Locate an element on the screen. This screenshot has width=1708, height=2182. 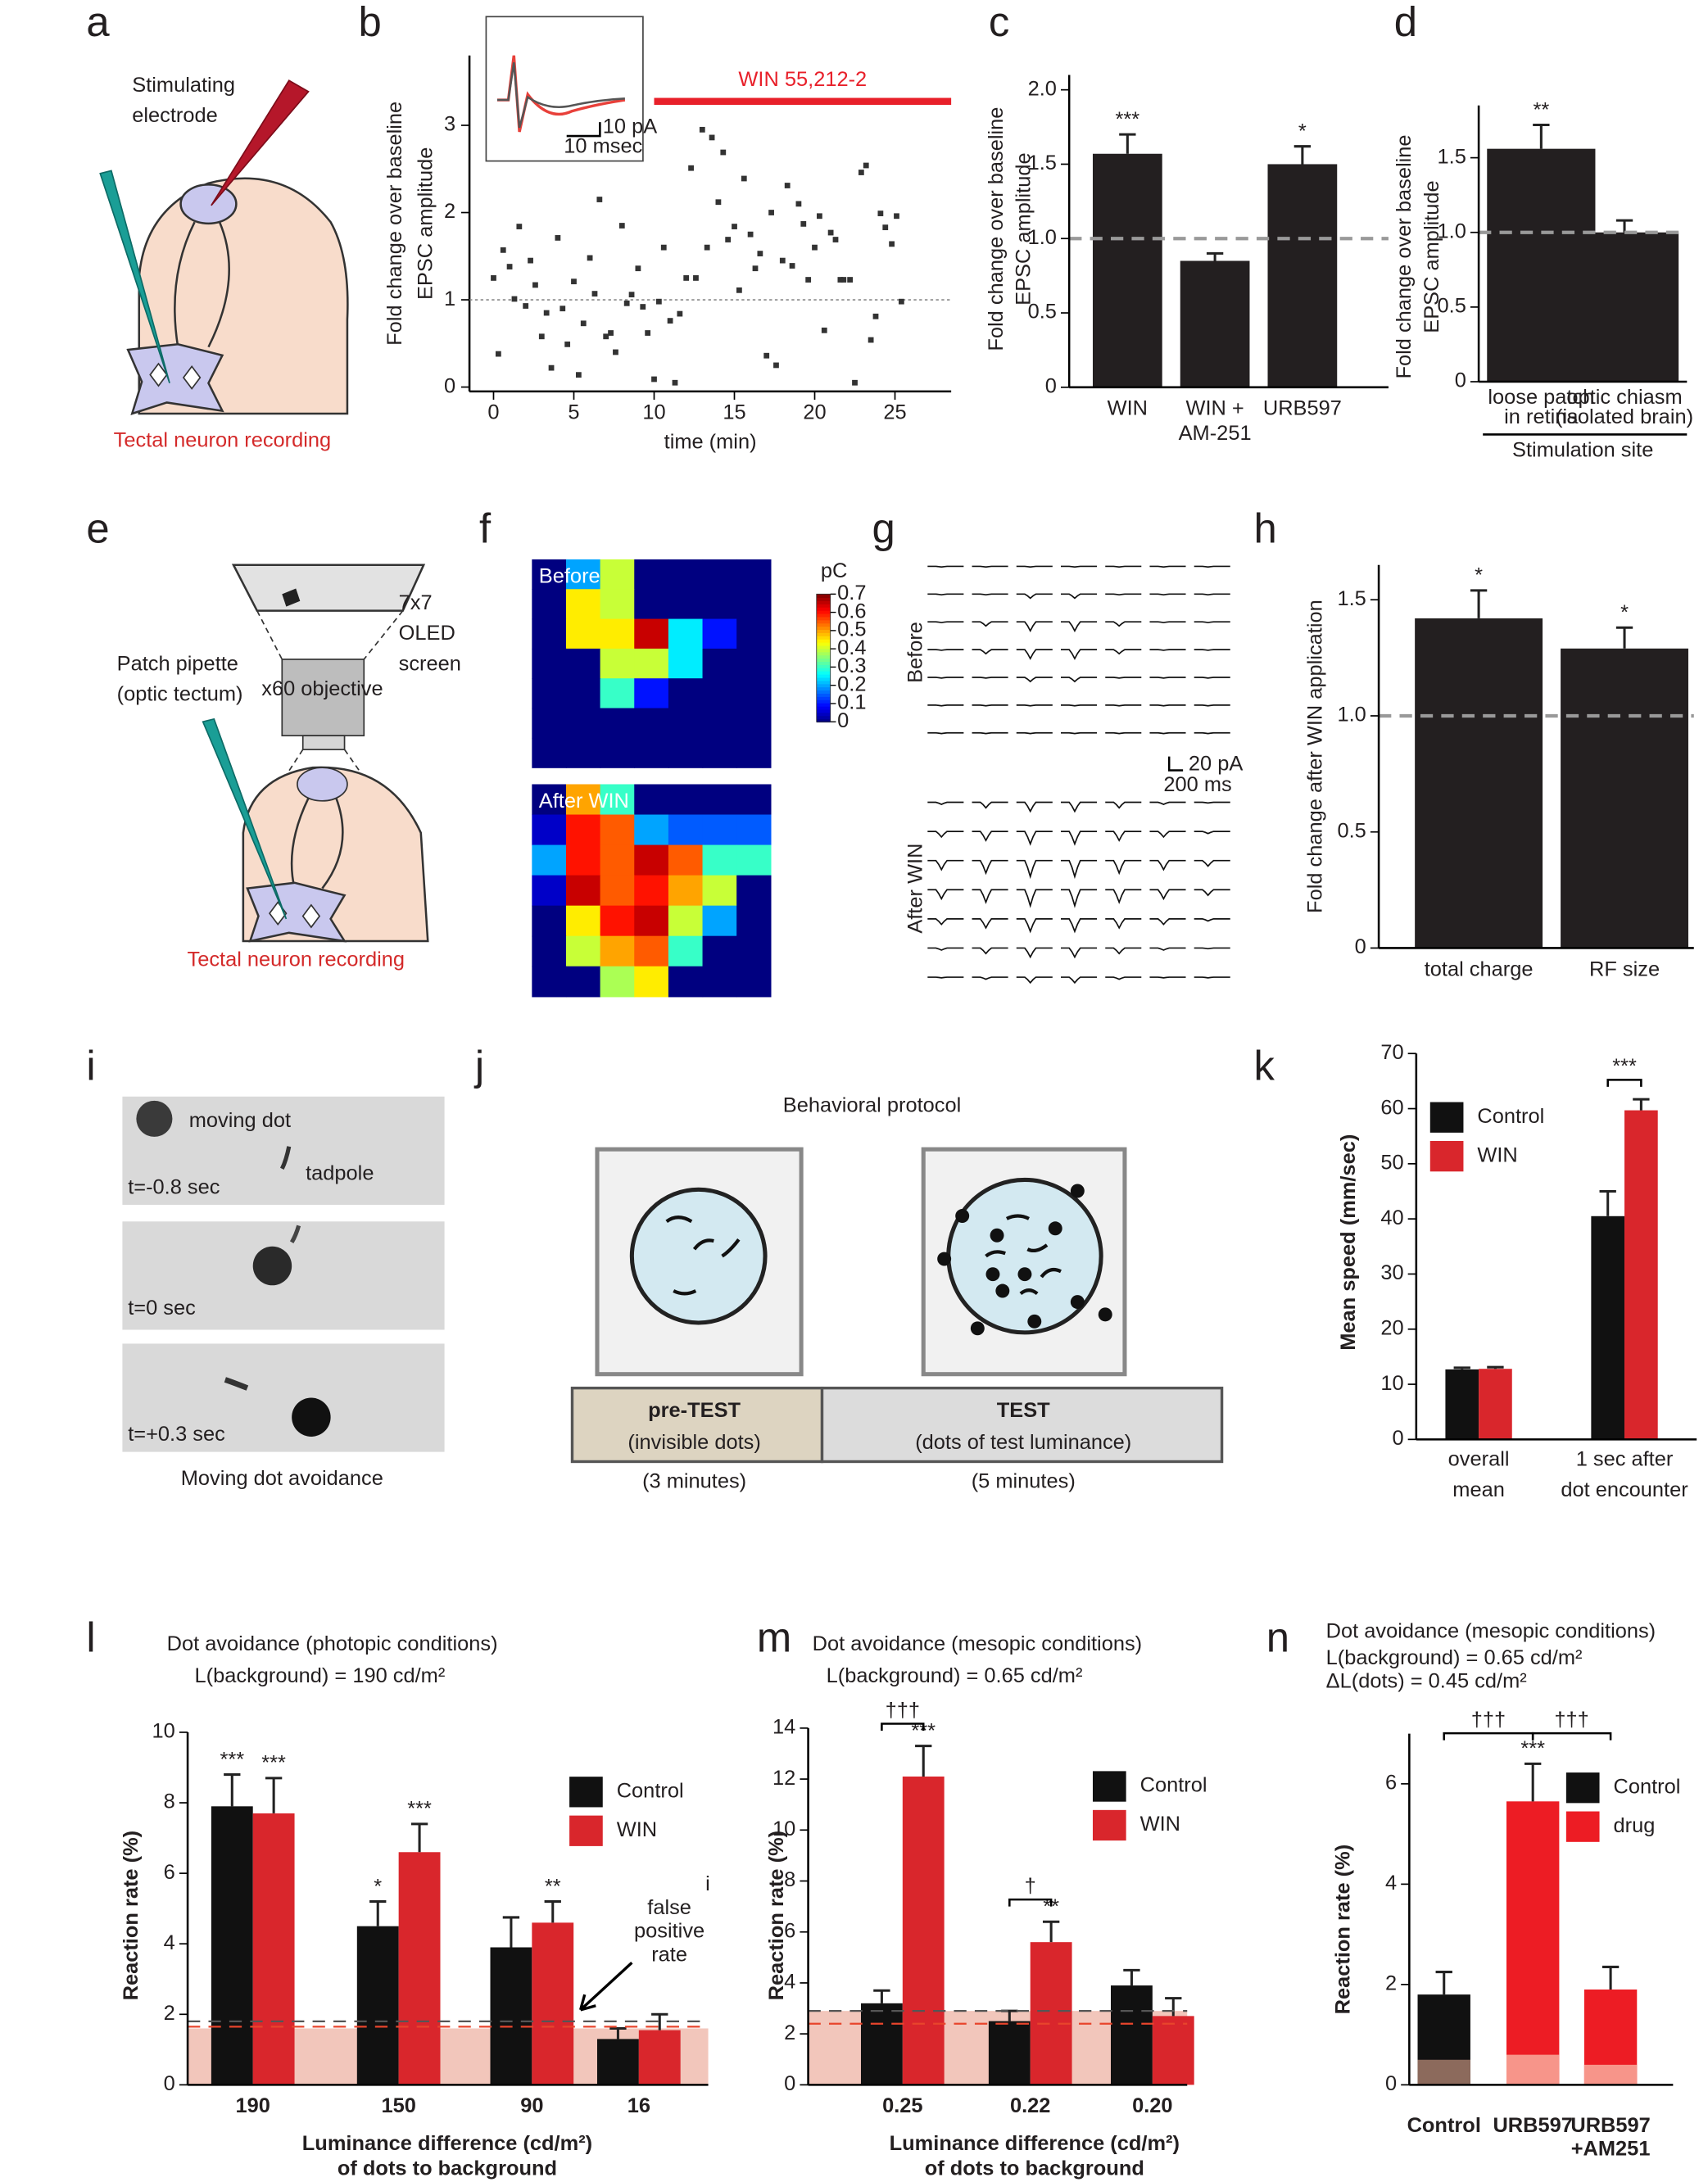
colorbar-tick-label: 0.6 is located at coordinates (852, 611).